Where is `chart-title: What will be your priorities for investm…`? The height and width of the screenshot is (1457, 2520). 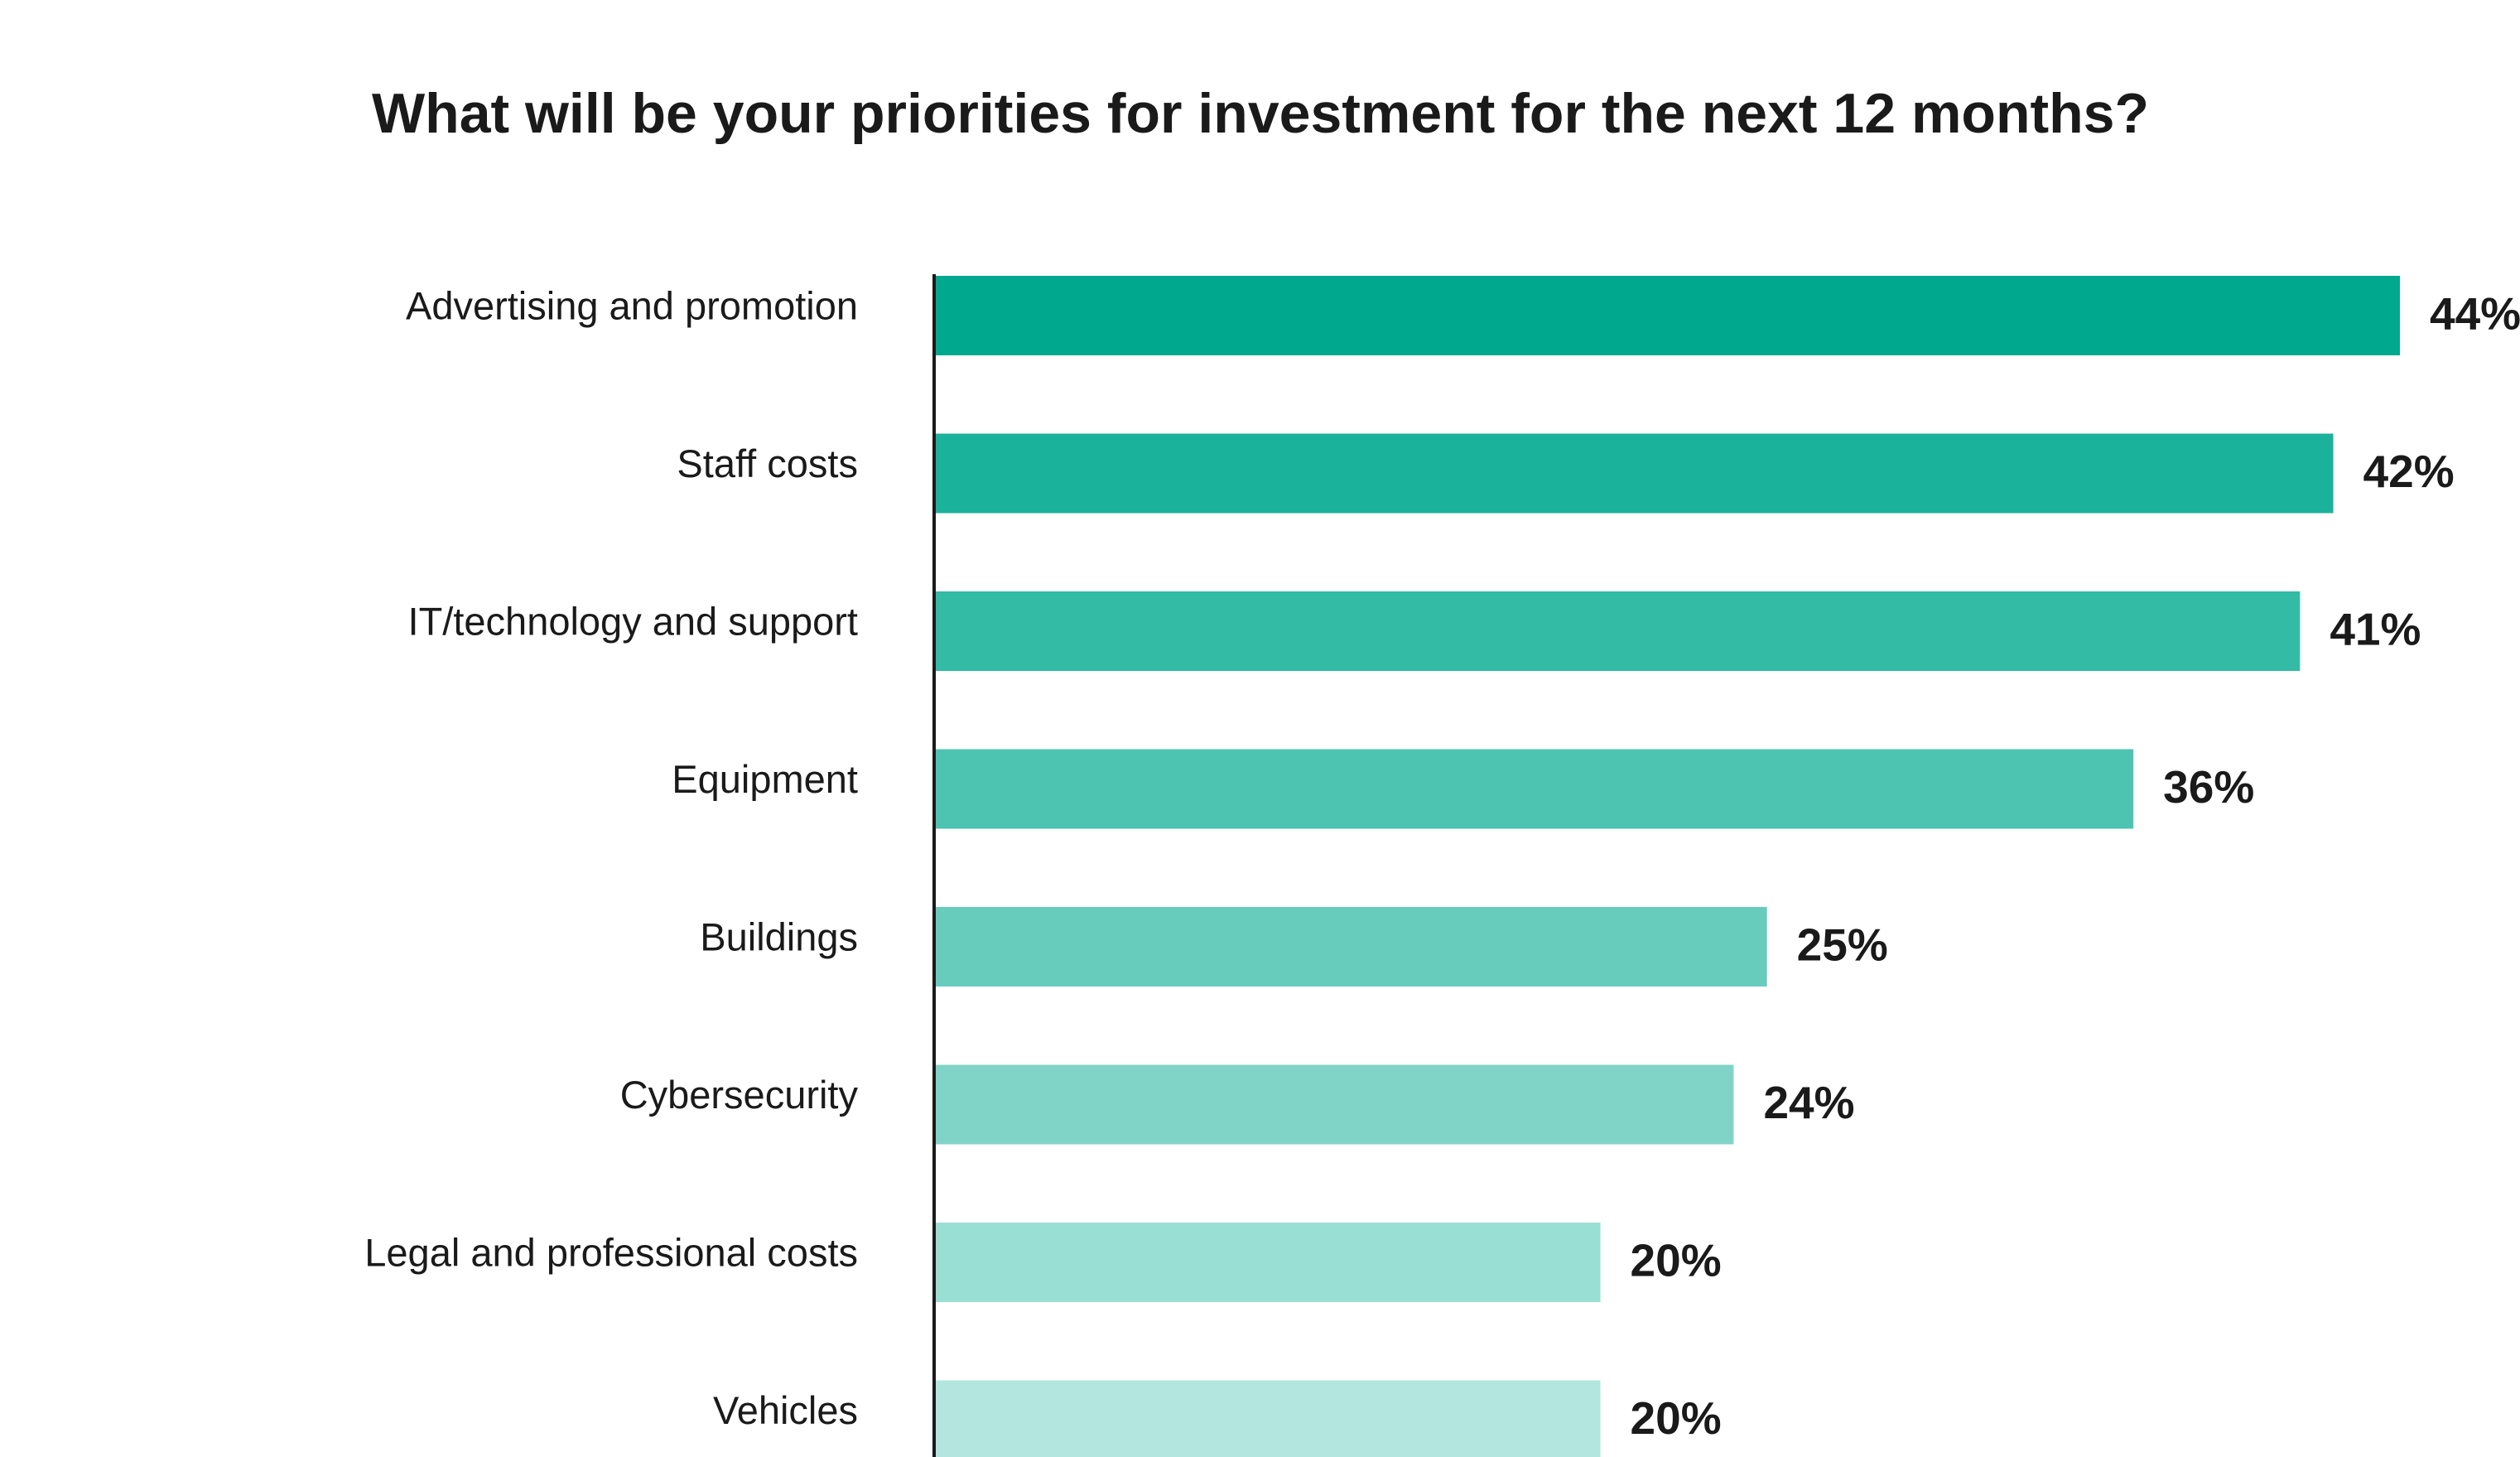
chart-title: What will be your priorities for investm… is located at coordinates (1260, 113).